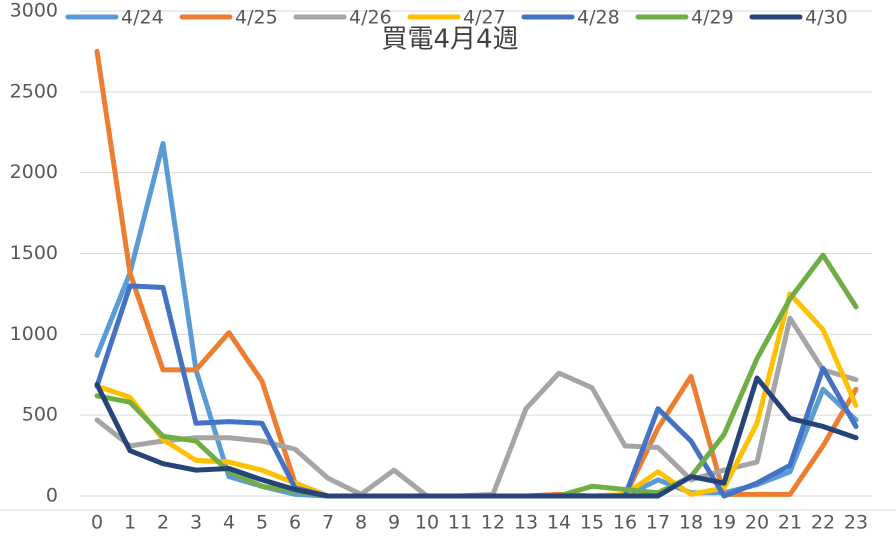 The width and height of the screenshot is (896, 541). I want to click on x-tick-label: 18, so click(691, 523).